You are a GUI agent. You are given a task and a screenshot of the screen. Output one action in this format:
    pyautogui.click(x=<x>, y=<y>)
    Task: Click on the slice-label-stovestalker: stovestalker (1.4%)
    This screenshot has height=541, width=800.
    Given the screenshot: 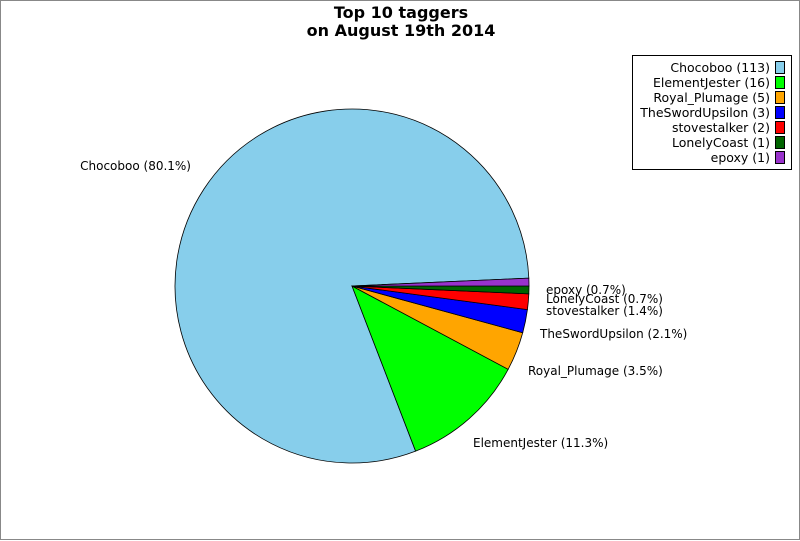 What is the action you would take?
    pyautogui.click(x=604, y=311)
    